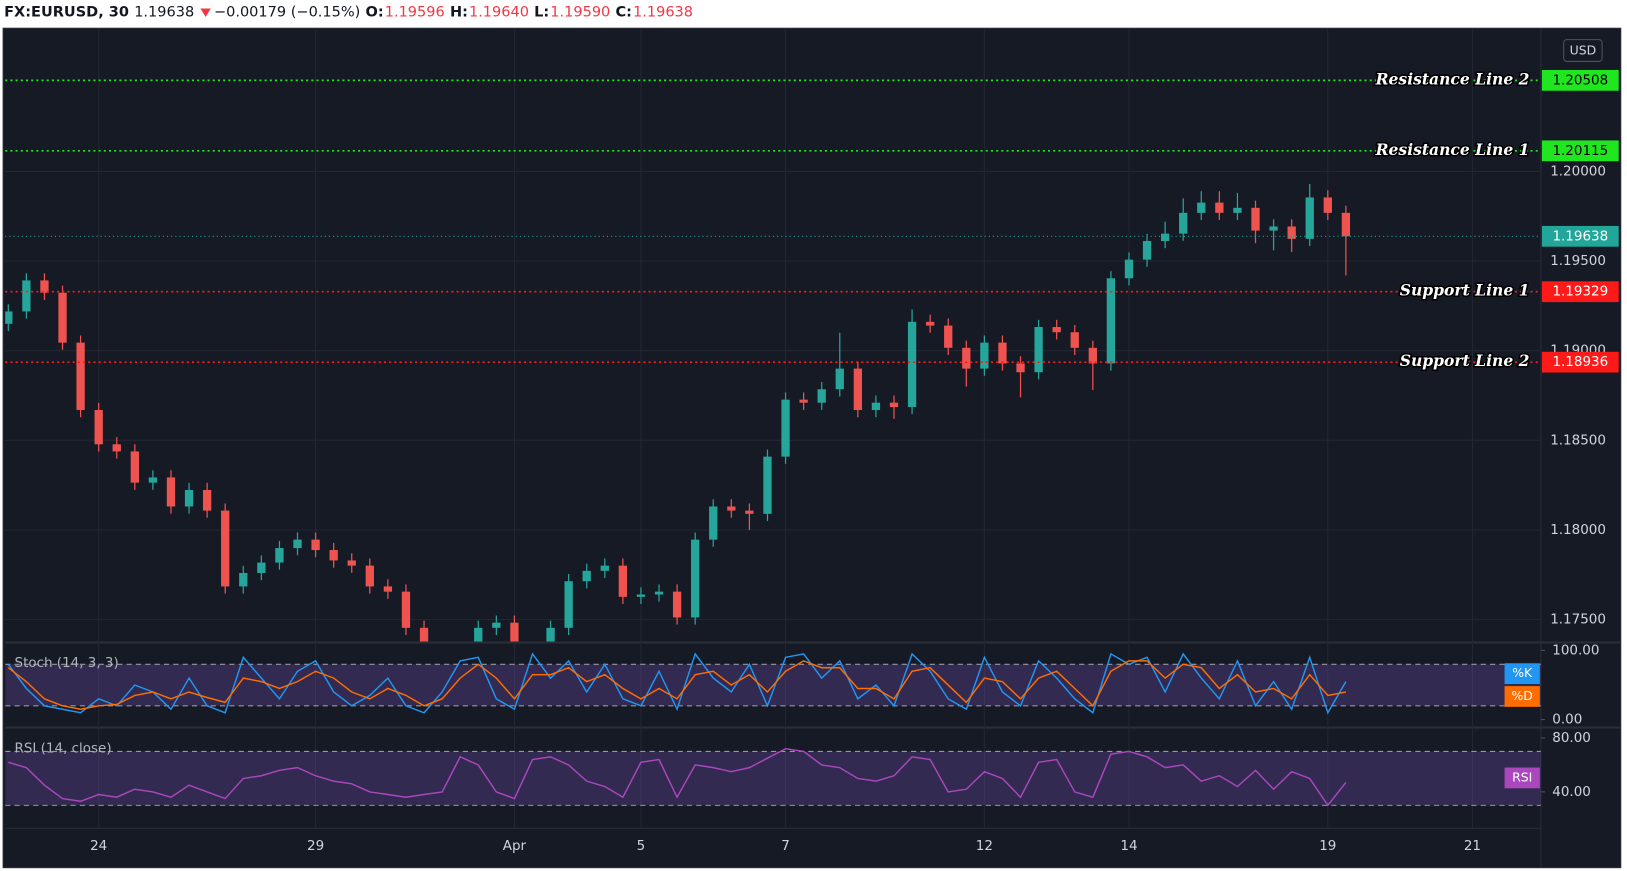 The image size is (1627, 871). Describe the element at coordinates (580, 13) in the screenshot. I see `header-low: 1.19590` at that location.